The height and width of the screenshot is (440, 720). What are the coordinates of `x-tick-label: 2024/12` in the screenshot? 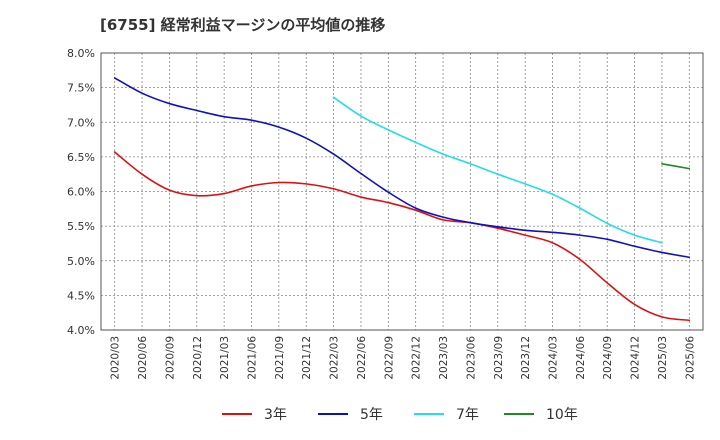 It's located at (636, 358).